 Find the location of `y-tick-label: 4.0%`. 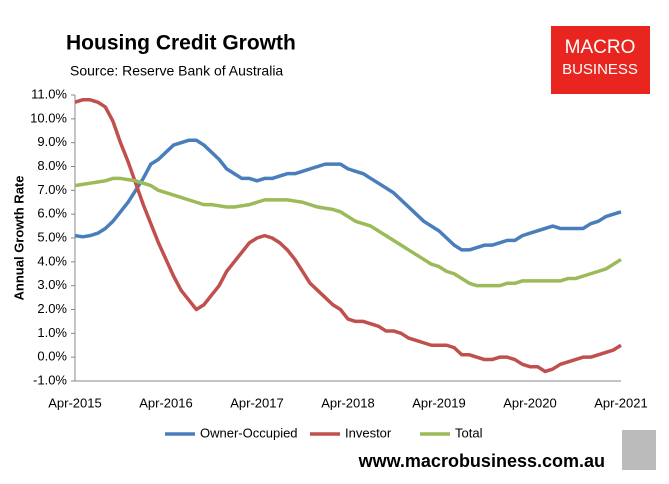

y-tick-label: 4.0% is located at coordinates (52, 260).